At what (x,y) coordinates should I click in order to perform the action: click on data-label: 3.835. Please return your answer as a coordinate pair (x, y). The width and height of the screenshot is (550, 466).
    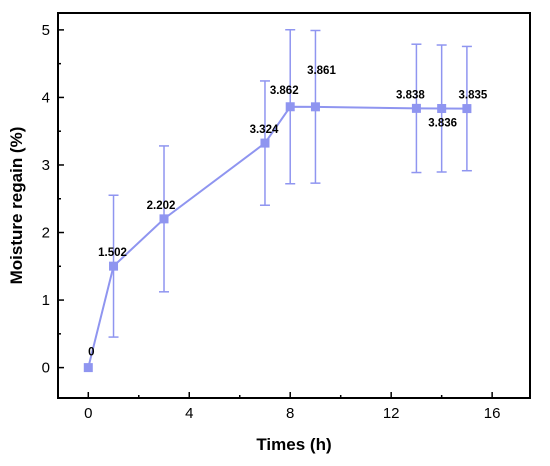
    Looking at the image, I should click on (473, 96).